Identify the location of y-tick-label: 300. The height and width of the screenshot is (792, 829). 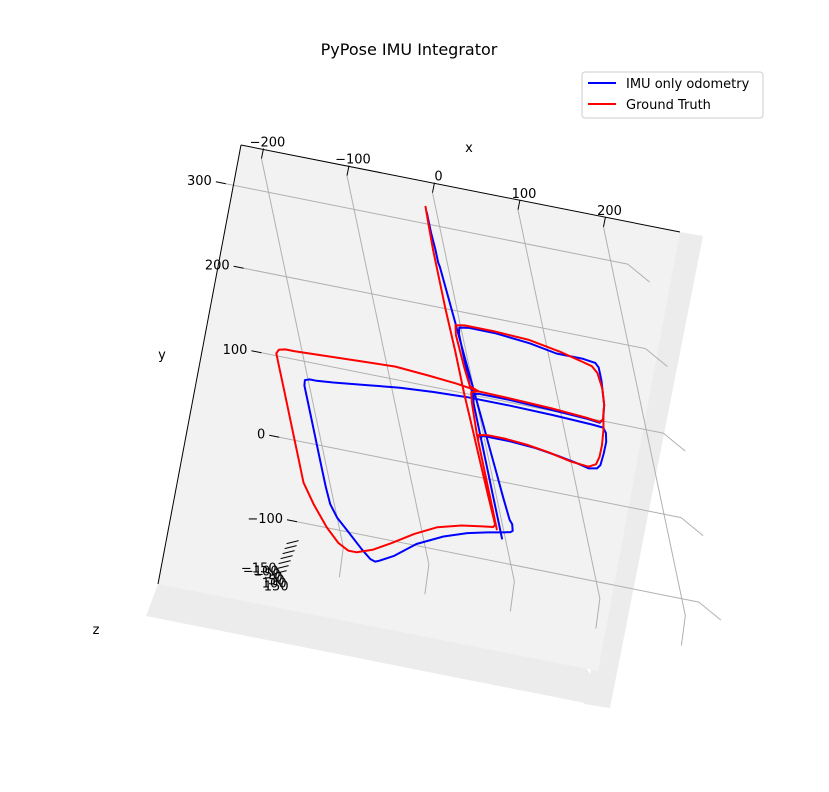
(199, 181).